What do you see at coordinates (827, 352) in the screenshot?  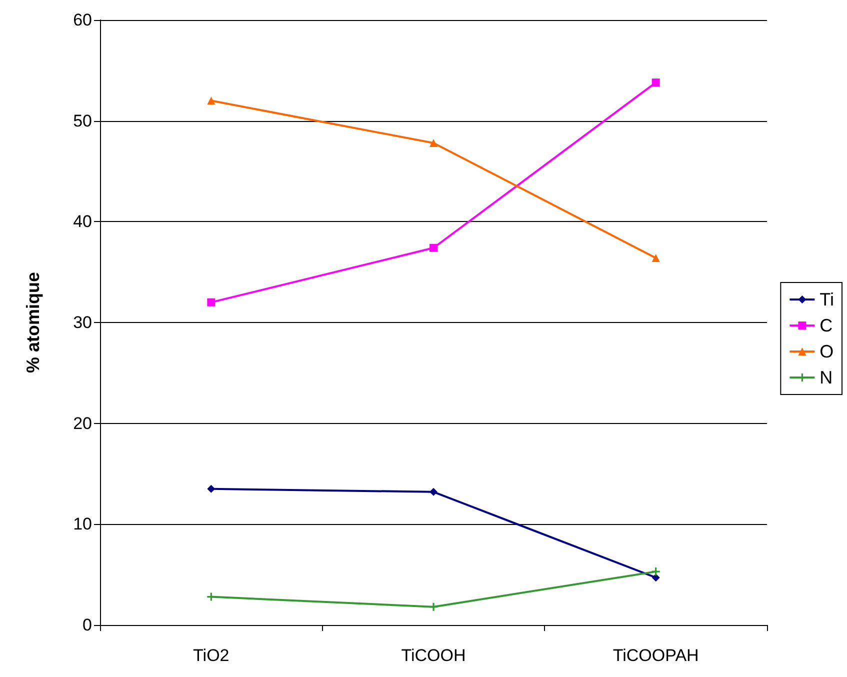 I see `legend-label: O` at bounding box center [827, 352].